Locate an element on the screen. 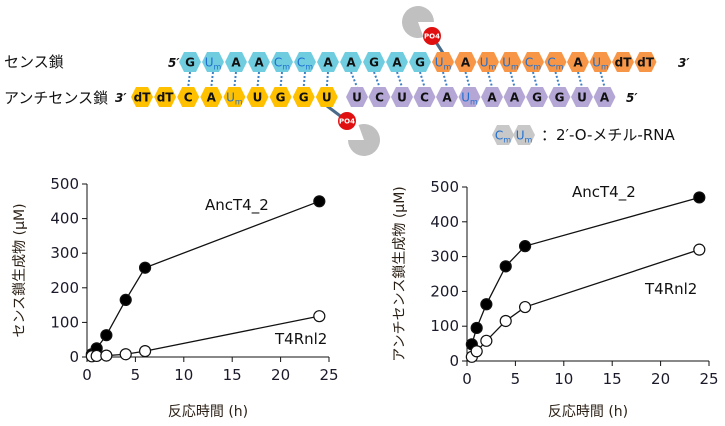 The width and height of the screenshot is (725, 426). nucleotide: C is located at coordinates (379, 97).